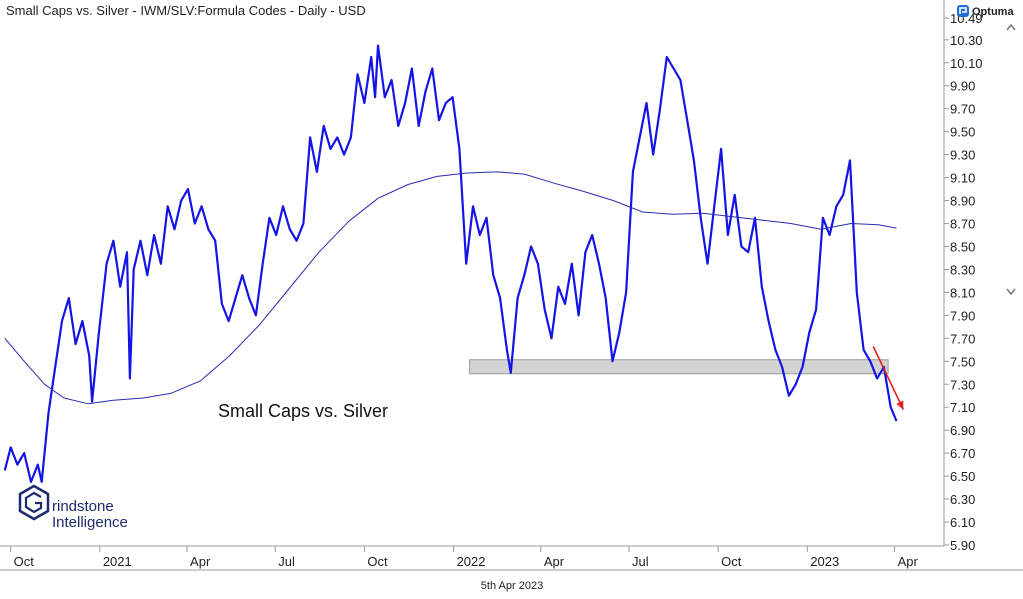 The width and height of the screenshot is (1023, 599). Describe the element at coordinates (824, 561) in the screenshot. I see `x-tick-label: 2023` at that location.